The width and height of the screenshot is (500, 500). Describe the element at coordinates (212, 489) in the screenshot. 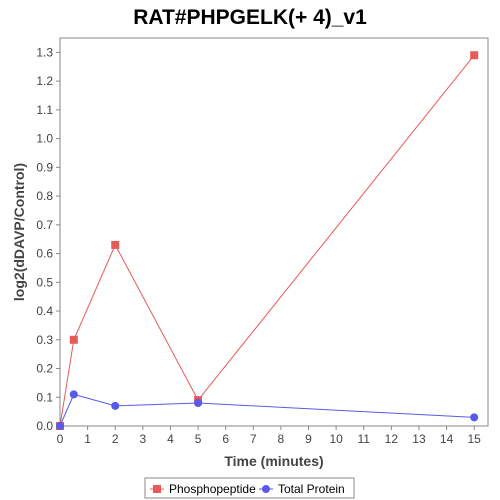

I see `legend-label: Phosphopeptide` at that location.